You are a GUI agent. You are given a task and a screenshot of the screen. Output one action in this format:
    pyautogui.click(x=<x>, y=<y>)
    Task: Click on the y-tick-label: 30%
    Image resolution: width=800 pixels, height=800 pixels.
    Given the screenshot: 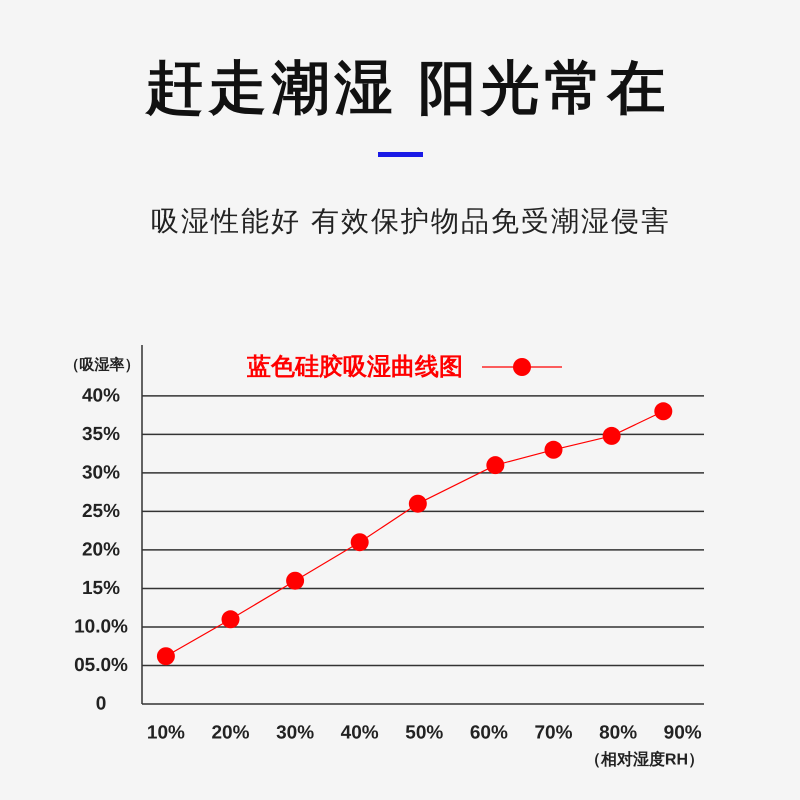 What is the action you would take?
    pyautogui.click(x=101, y=473)
    